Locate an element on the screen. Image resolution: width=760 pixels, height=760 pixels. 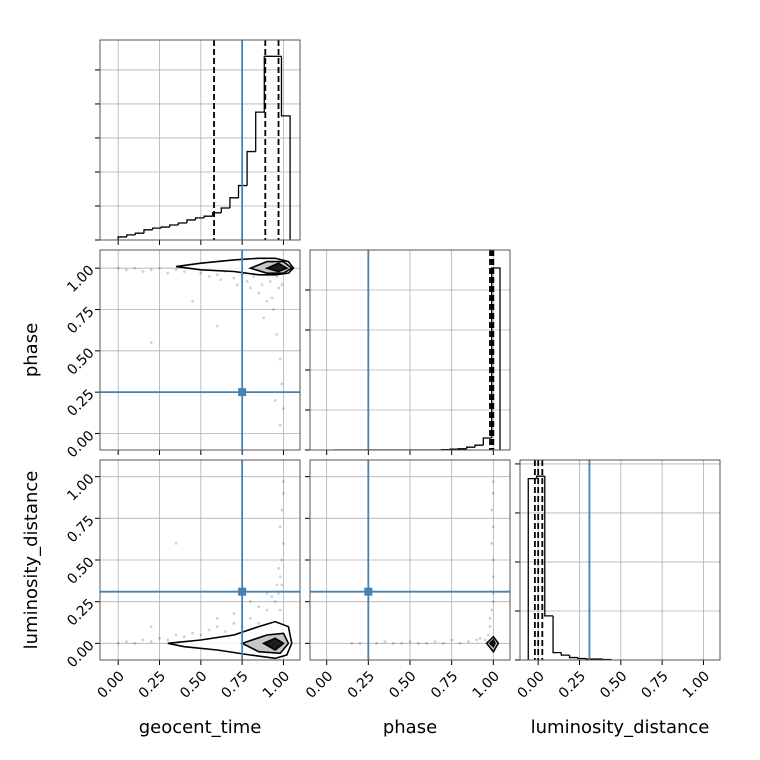
y-tick-label: 0.00 is located at coordinates (80, 444).